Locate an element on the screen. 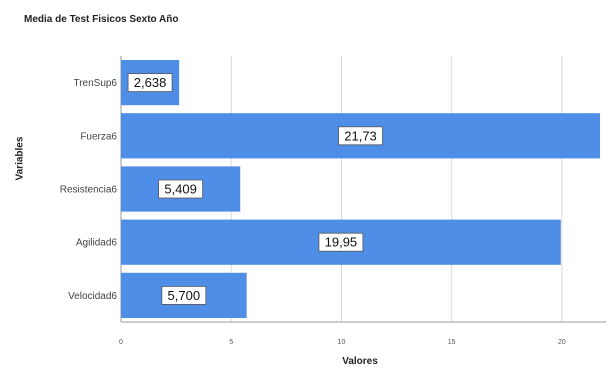  data-label: 19,95 is located at coordinates (341, 242).